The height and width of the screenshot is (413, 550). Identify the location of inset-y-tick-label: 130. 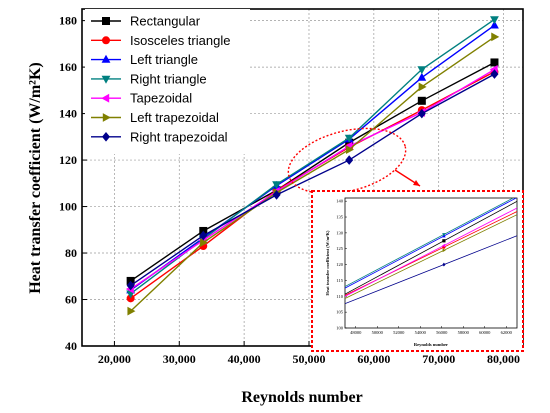
(340, 232).